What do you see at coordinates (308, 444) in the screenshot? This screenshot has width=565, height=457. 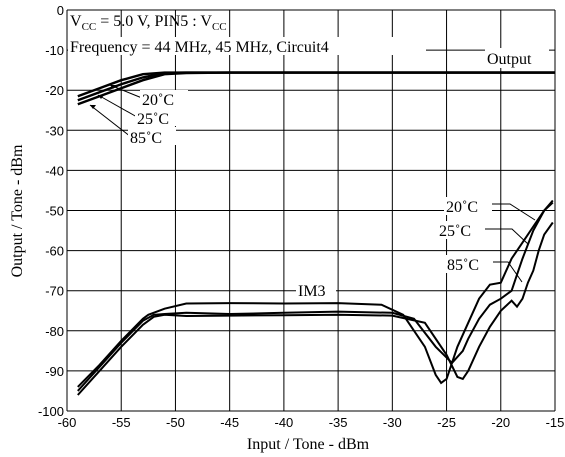 I see `x-axis-title: Input / Tone - dBm` at bounding box center [308, 444].